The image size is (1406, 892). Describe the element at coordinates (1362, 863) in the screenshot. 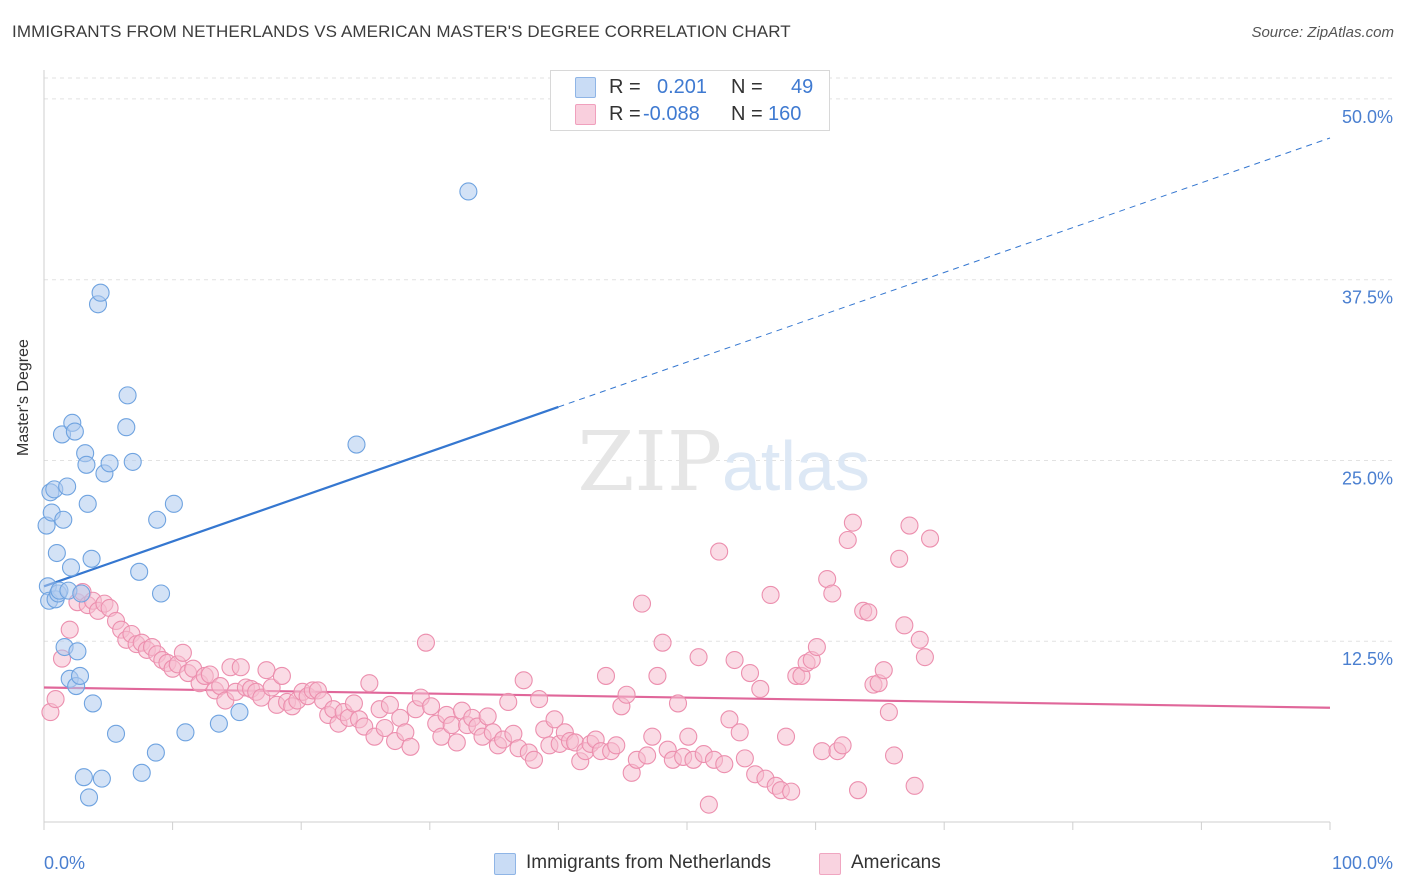

I see `x-tick-label: 100.0%` at that location.